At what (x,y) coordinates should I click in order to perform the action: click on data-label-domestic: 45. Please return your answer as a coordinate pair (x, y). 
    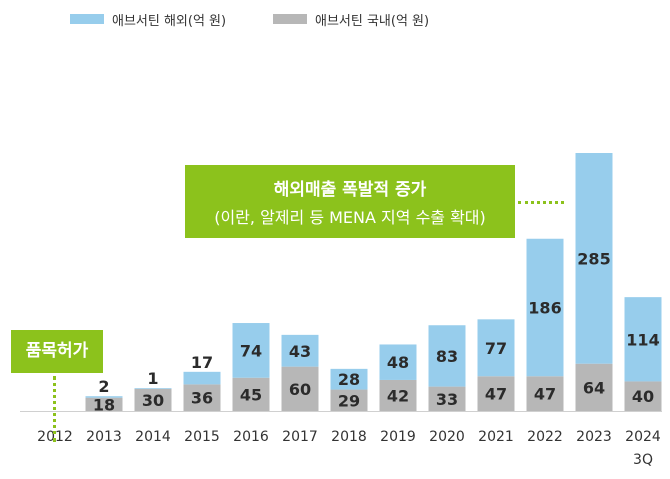
    Looking at the image, I should click on (251, 394).